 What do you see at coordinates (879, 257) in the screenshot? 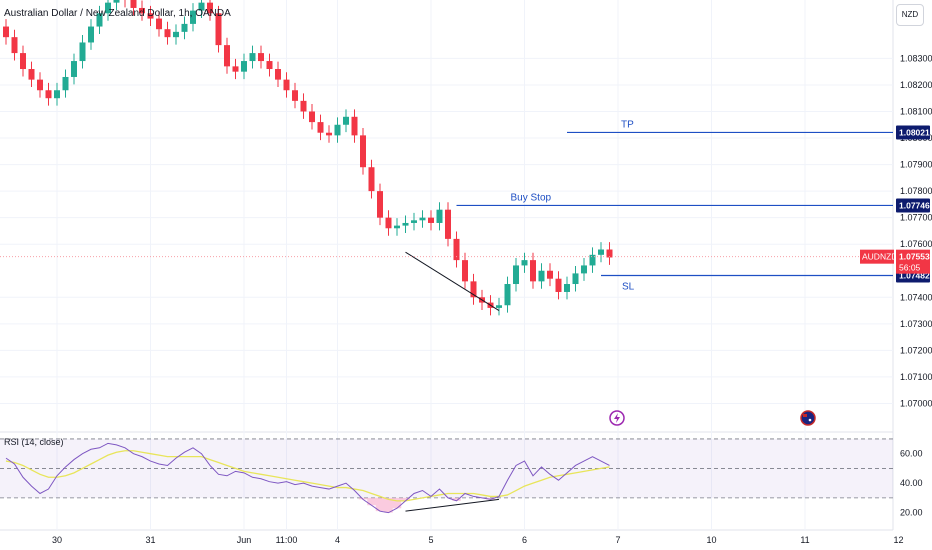
I see `symbol-tag-text: AUDNZD` at bounding box center [879, 257].